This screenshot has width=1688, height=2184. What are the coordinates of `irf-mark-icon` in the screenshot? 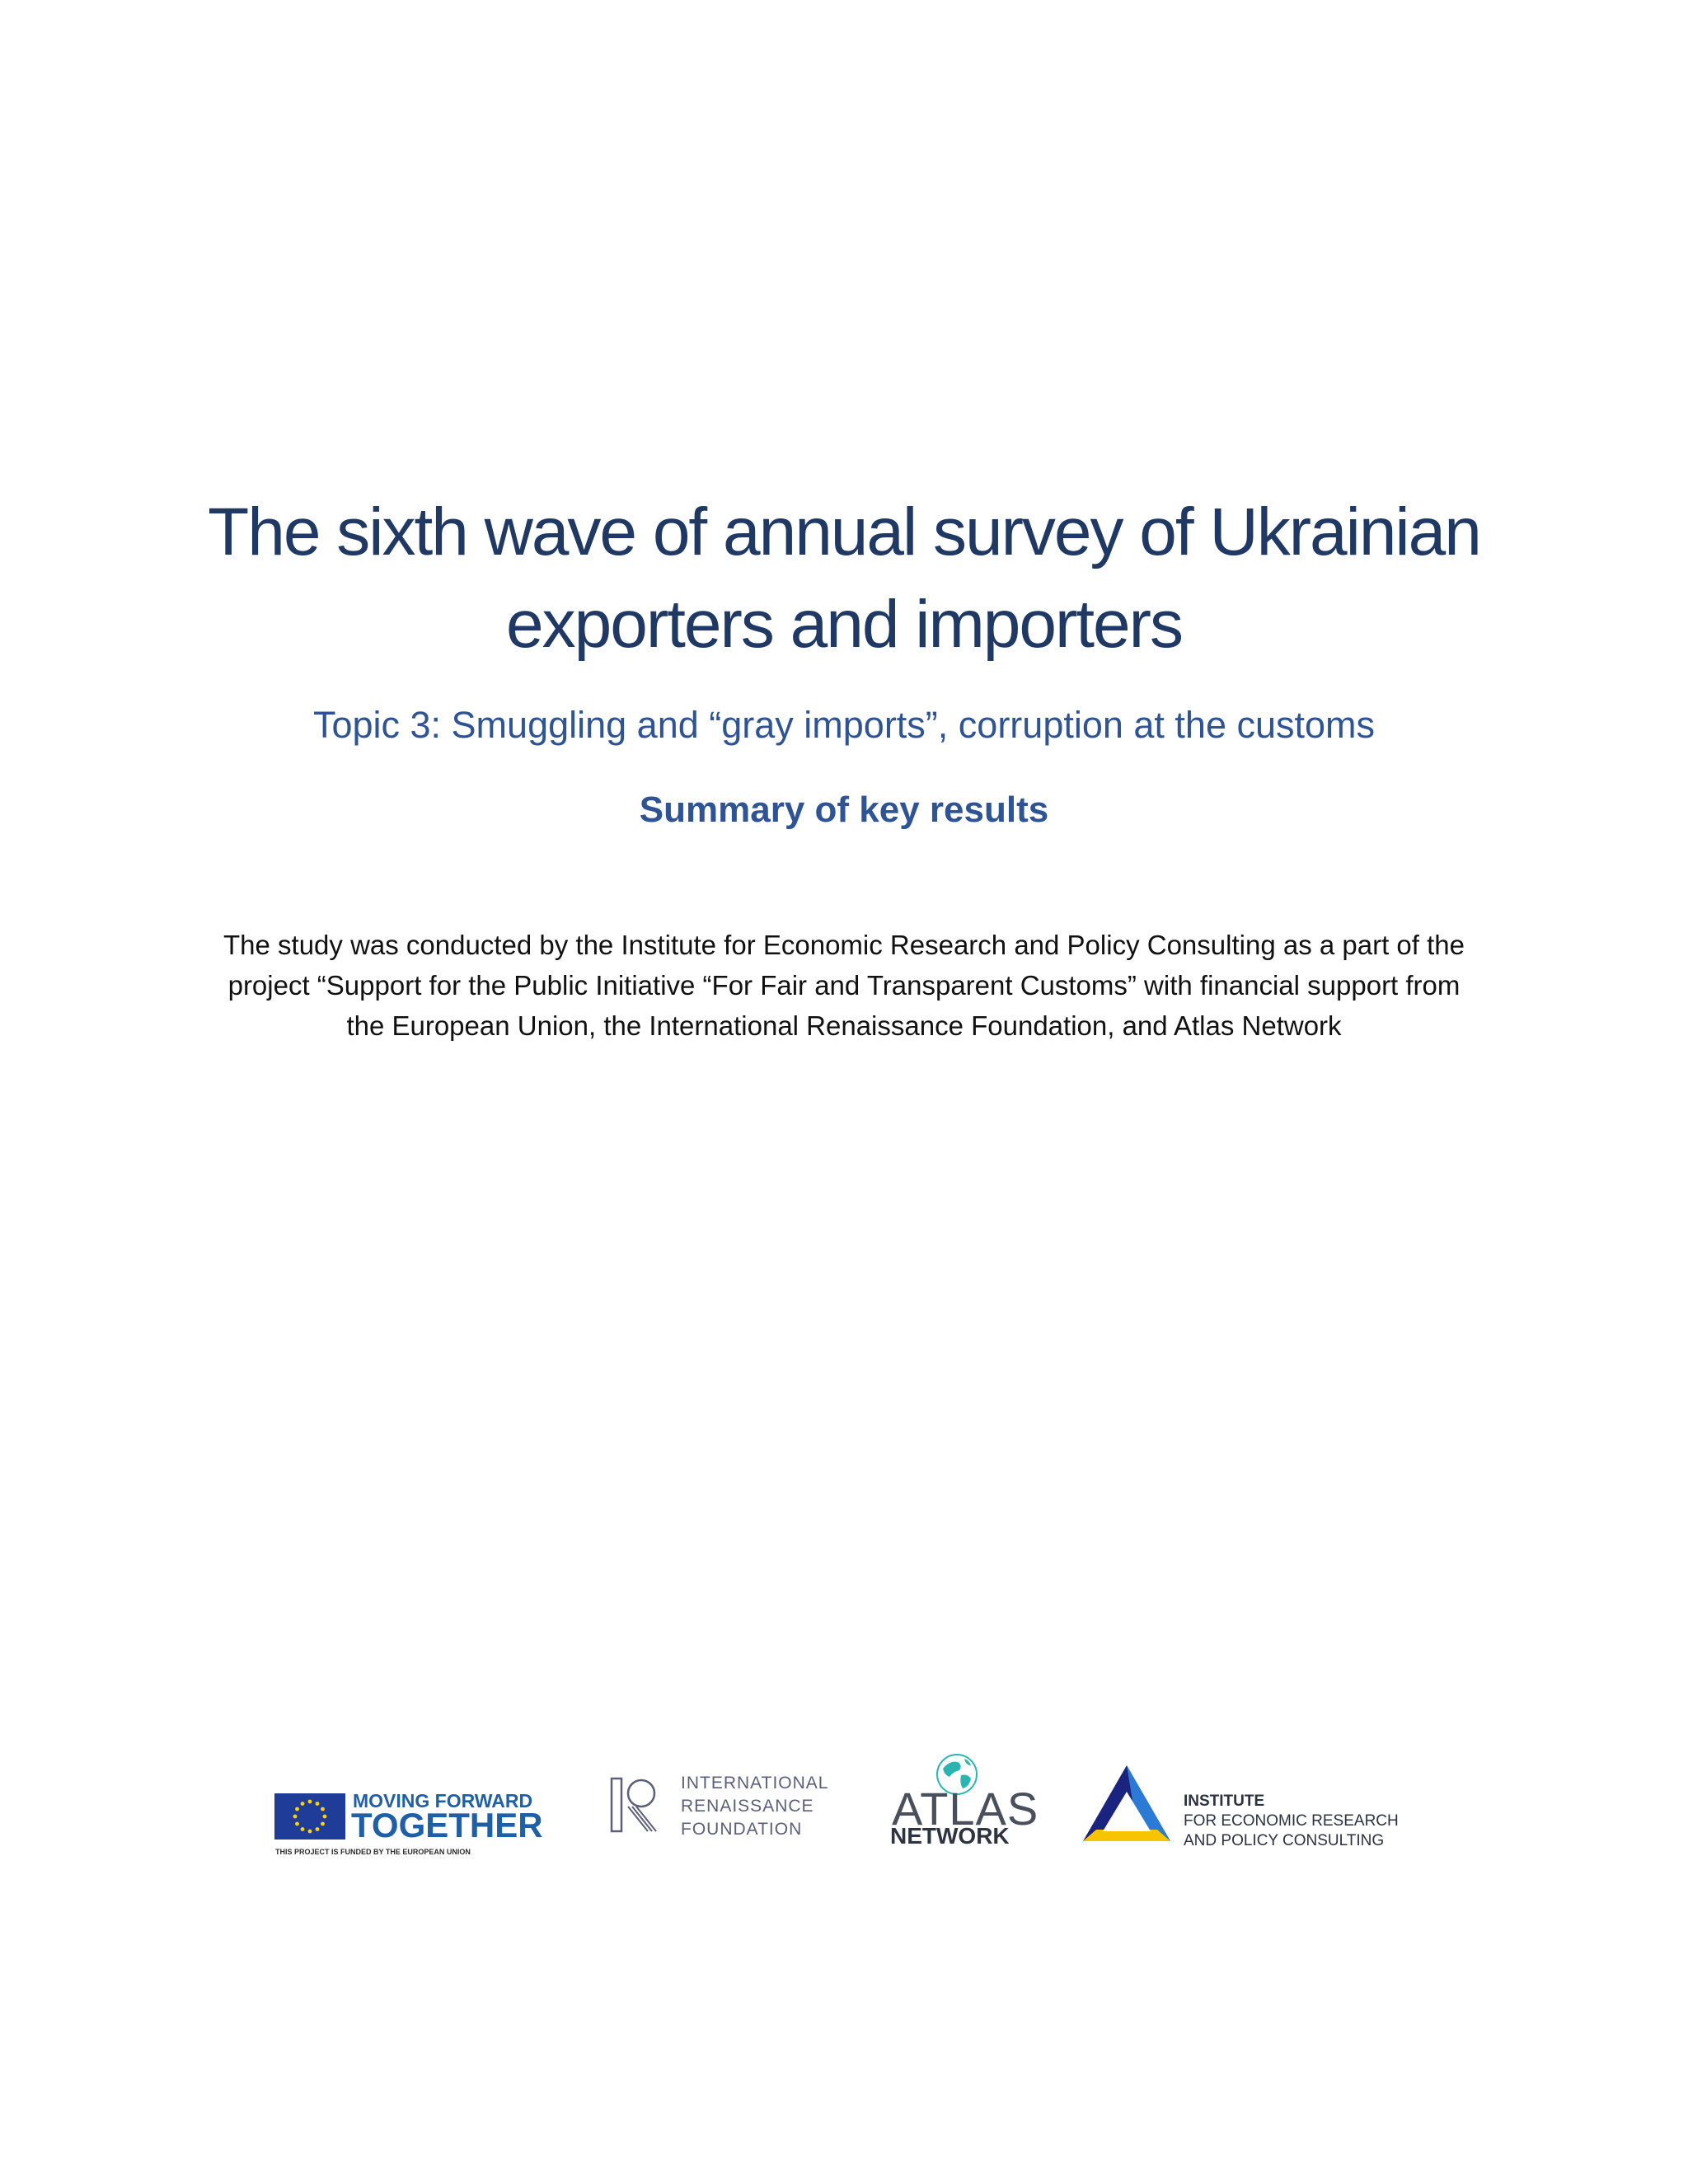 It's located at (633, 1805).